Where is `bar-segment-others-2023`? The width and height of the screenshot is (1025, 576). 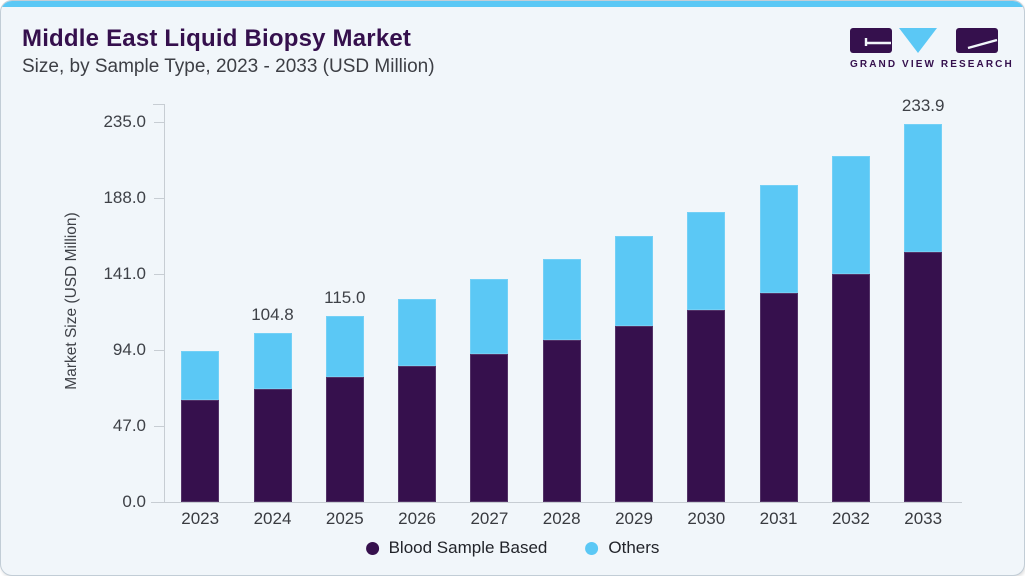 bar-segment-others-2023 is located at coordinates (200, 375).